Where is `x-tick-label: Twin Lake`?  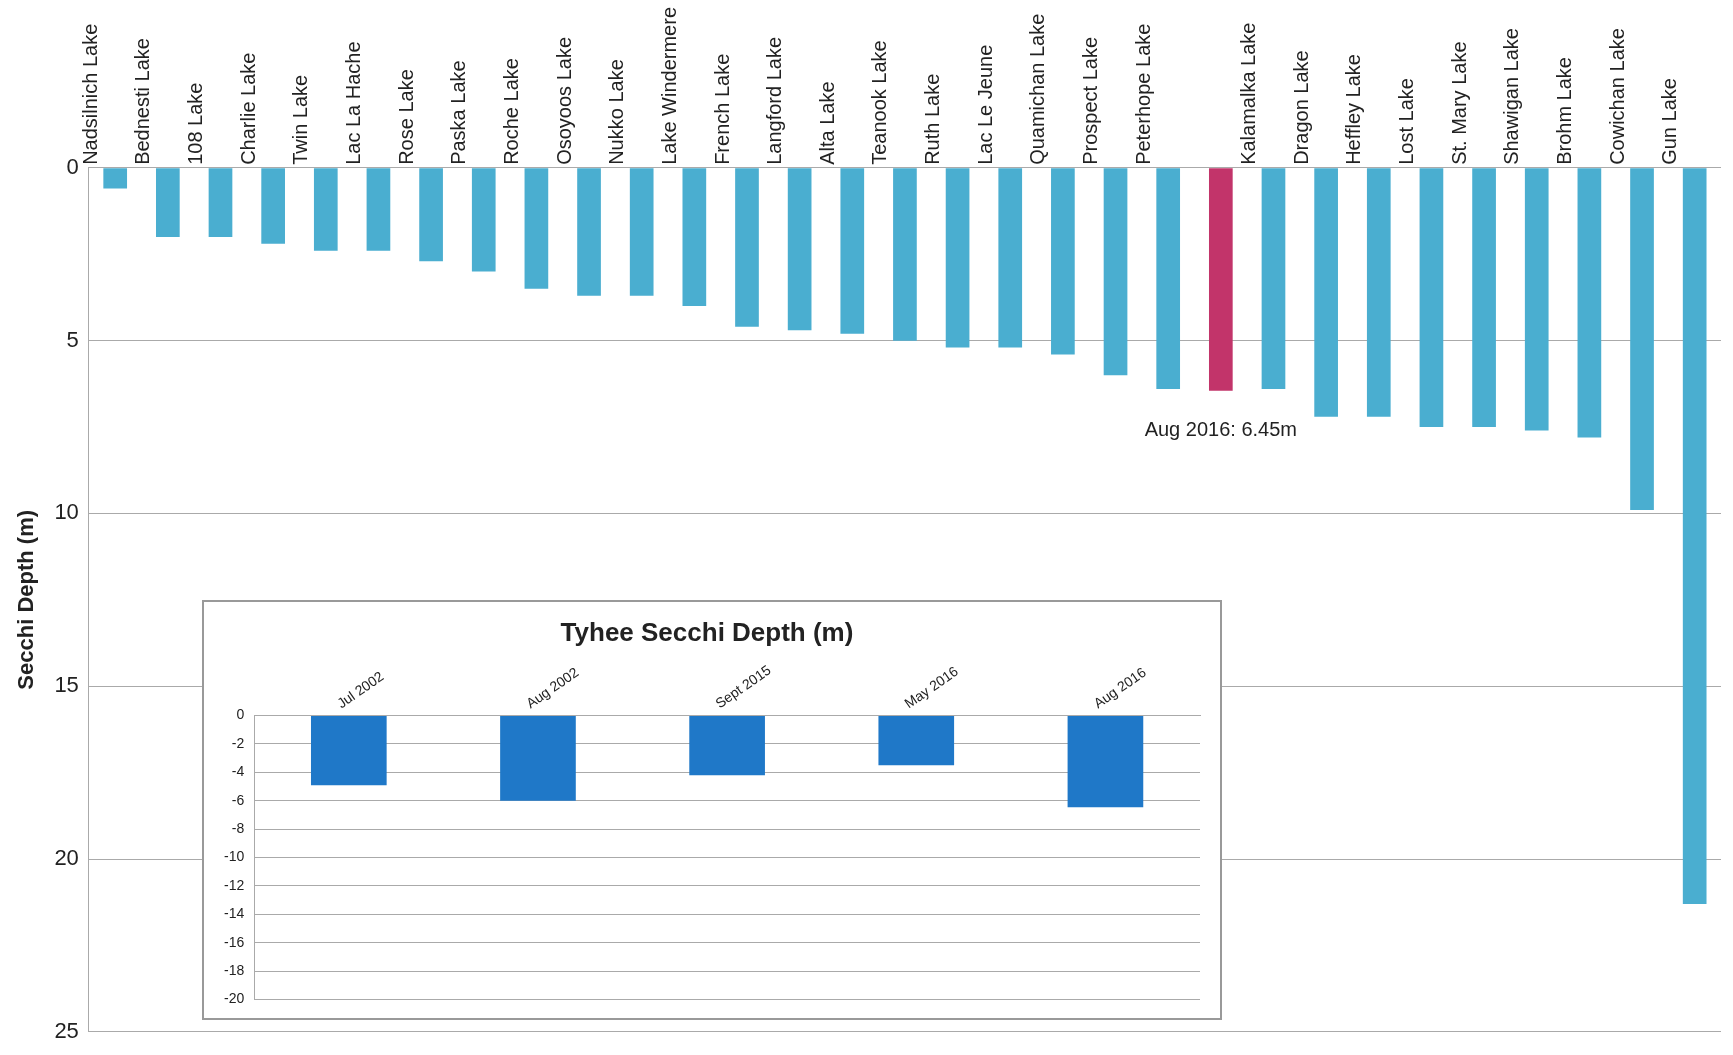
x-tick-label: Twin Lake is located at coordinates (300, 119).